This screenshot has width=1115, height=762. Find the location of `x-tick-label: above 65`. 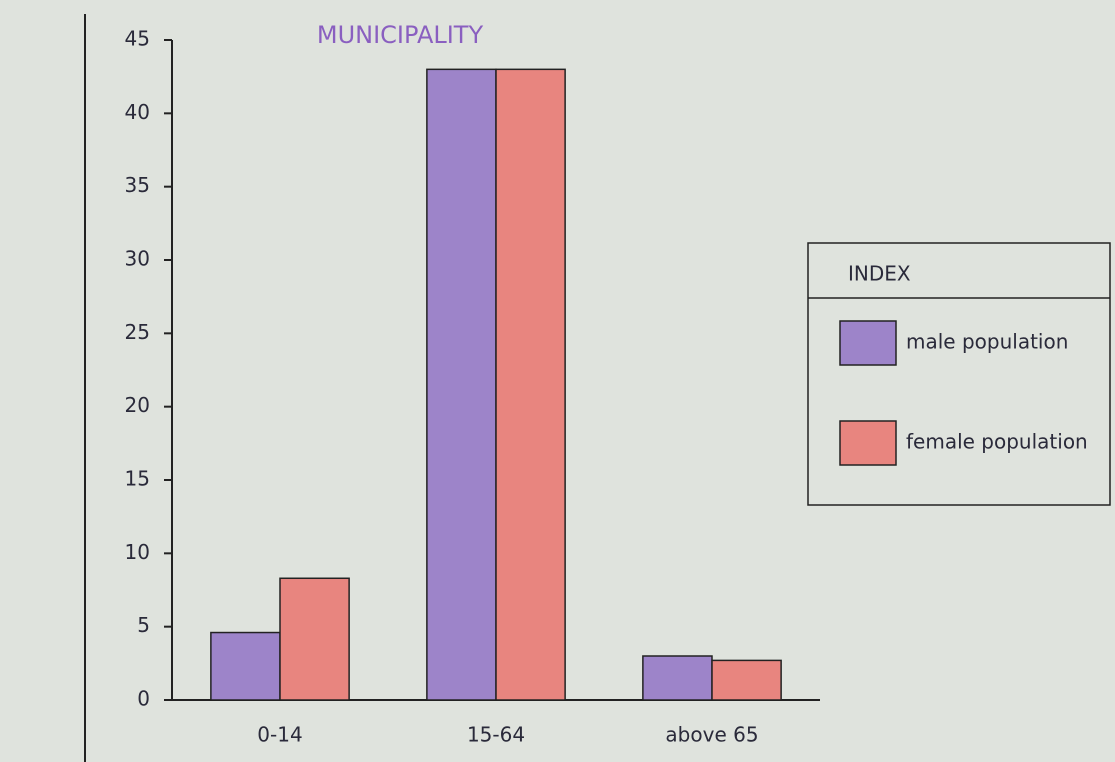

x-tick-label: above 65 is located at coordinates (711, 735).